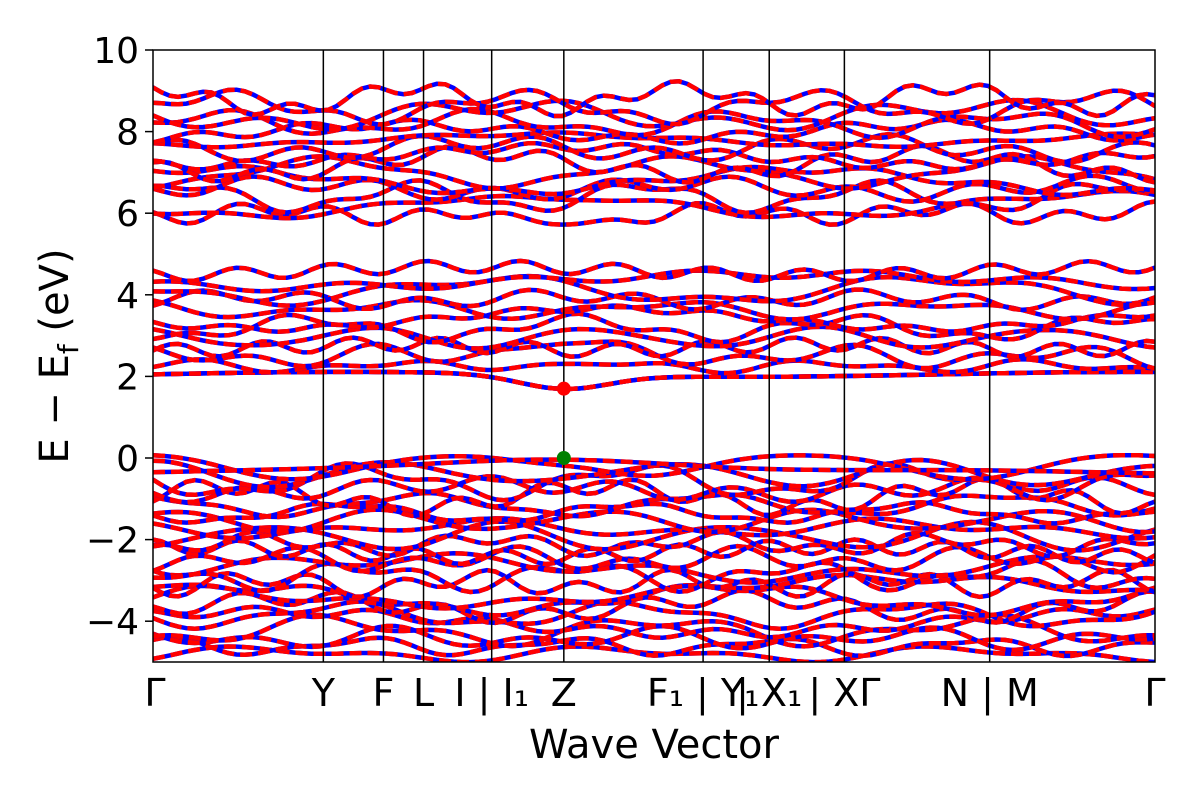  What do you see at coordinates (127, 214) in the screenshot?
I see `y-tick-label: 6` at bounding box center [127, 214].